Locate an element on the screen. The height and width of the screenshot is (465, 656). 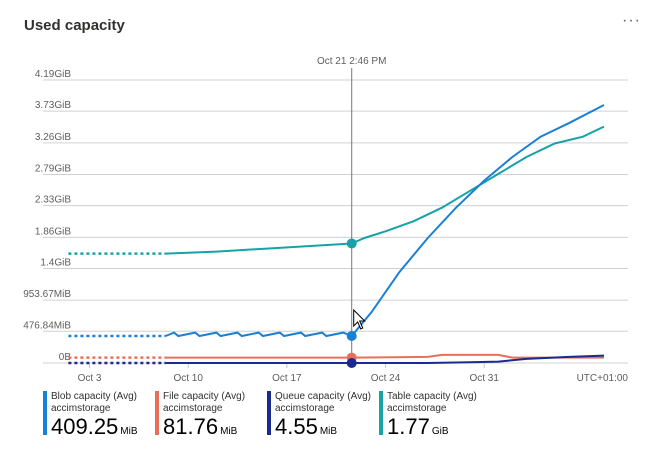
y-tick-label: 476.84MiB is located at coordinates (47, 325).